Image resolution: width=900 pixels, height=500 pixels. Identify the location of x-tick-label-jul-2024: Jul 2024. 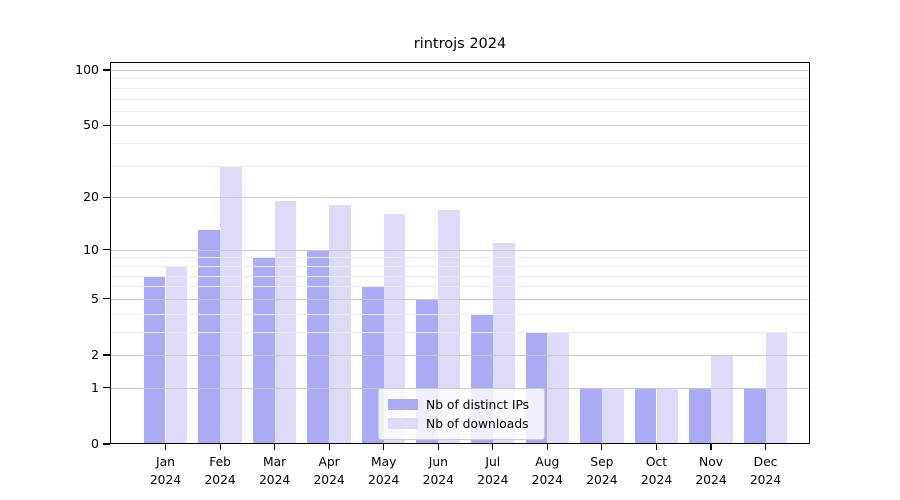
(493, 471).